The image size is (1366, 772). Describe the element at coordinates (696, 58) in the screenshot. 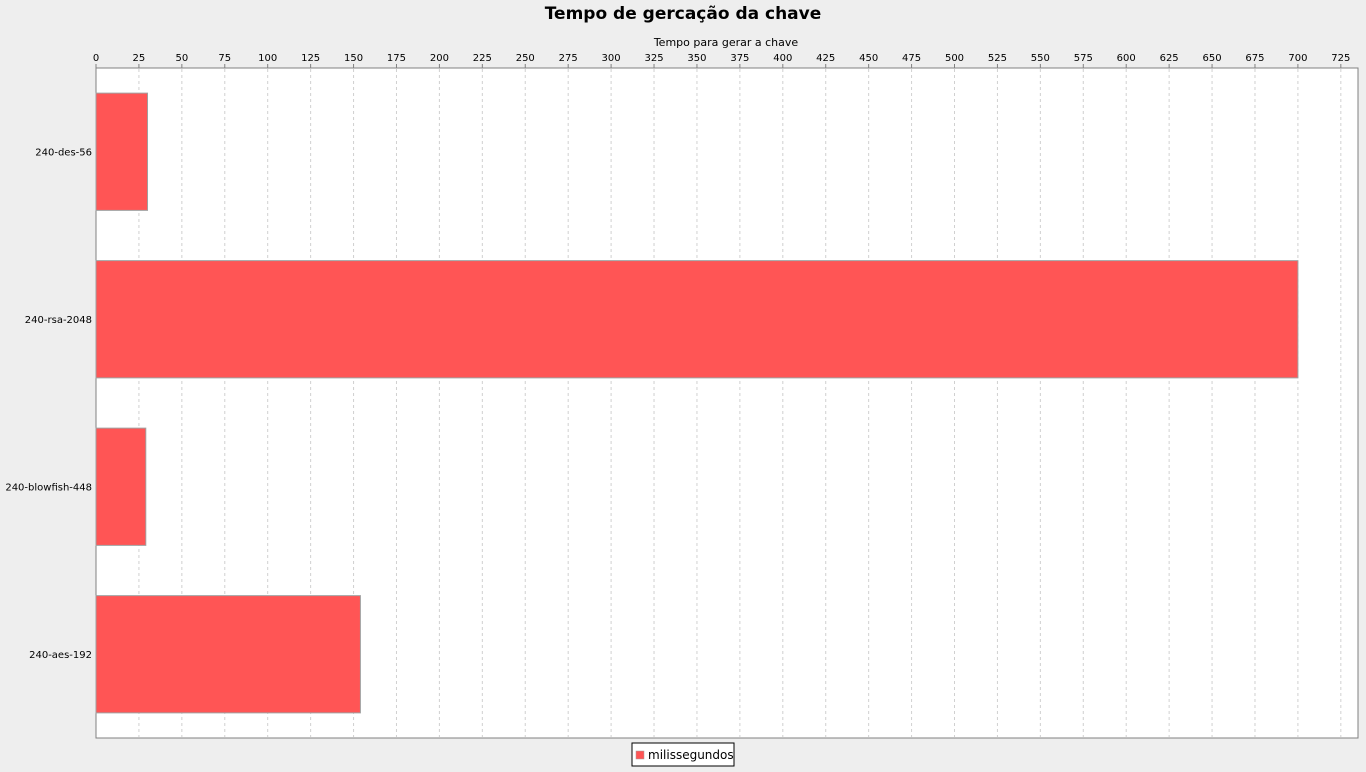

I see `x-tick-label: 350` at that location.